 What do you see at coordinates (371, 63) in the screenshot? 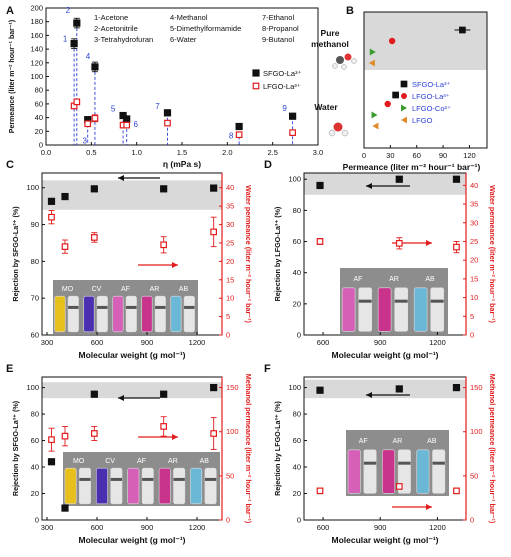
I see `lfgo-methanol-point` at bounding box center [371, 63].